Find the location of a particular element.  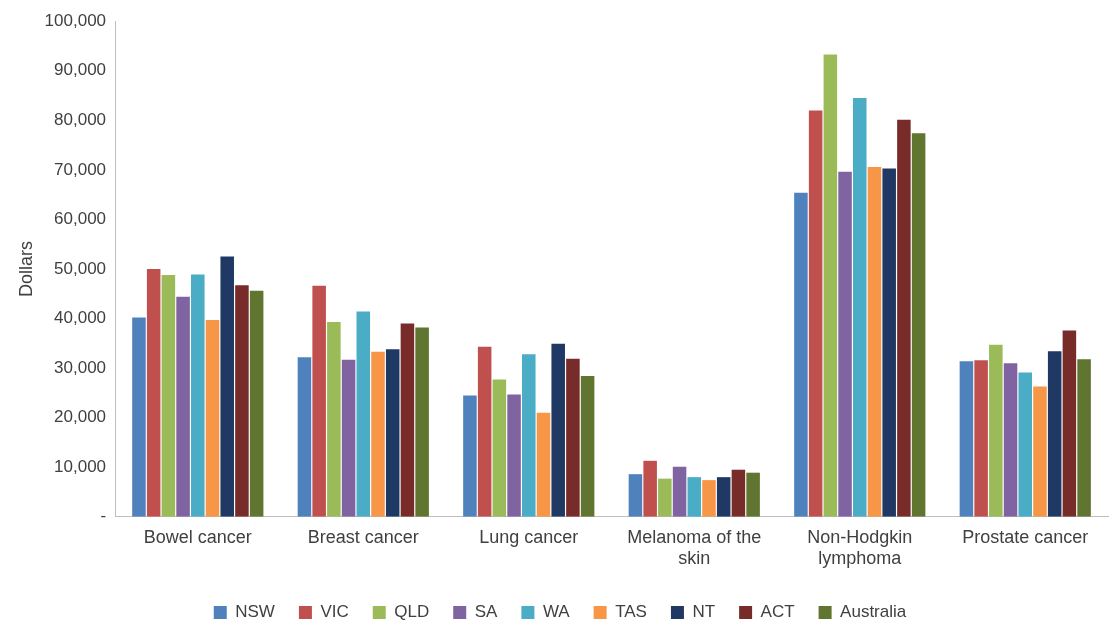

y-tick-label: 10,000 is located at coordinates (80, 466).